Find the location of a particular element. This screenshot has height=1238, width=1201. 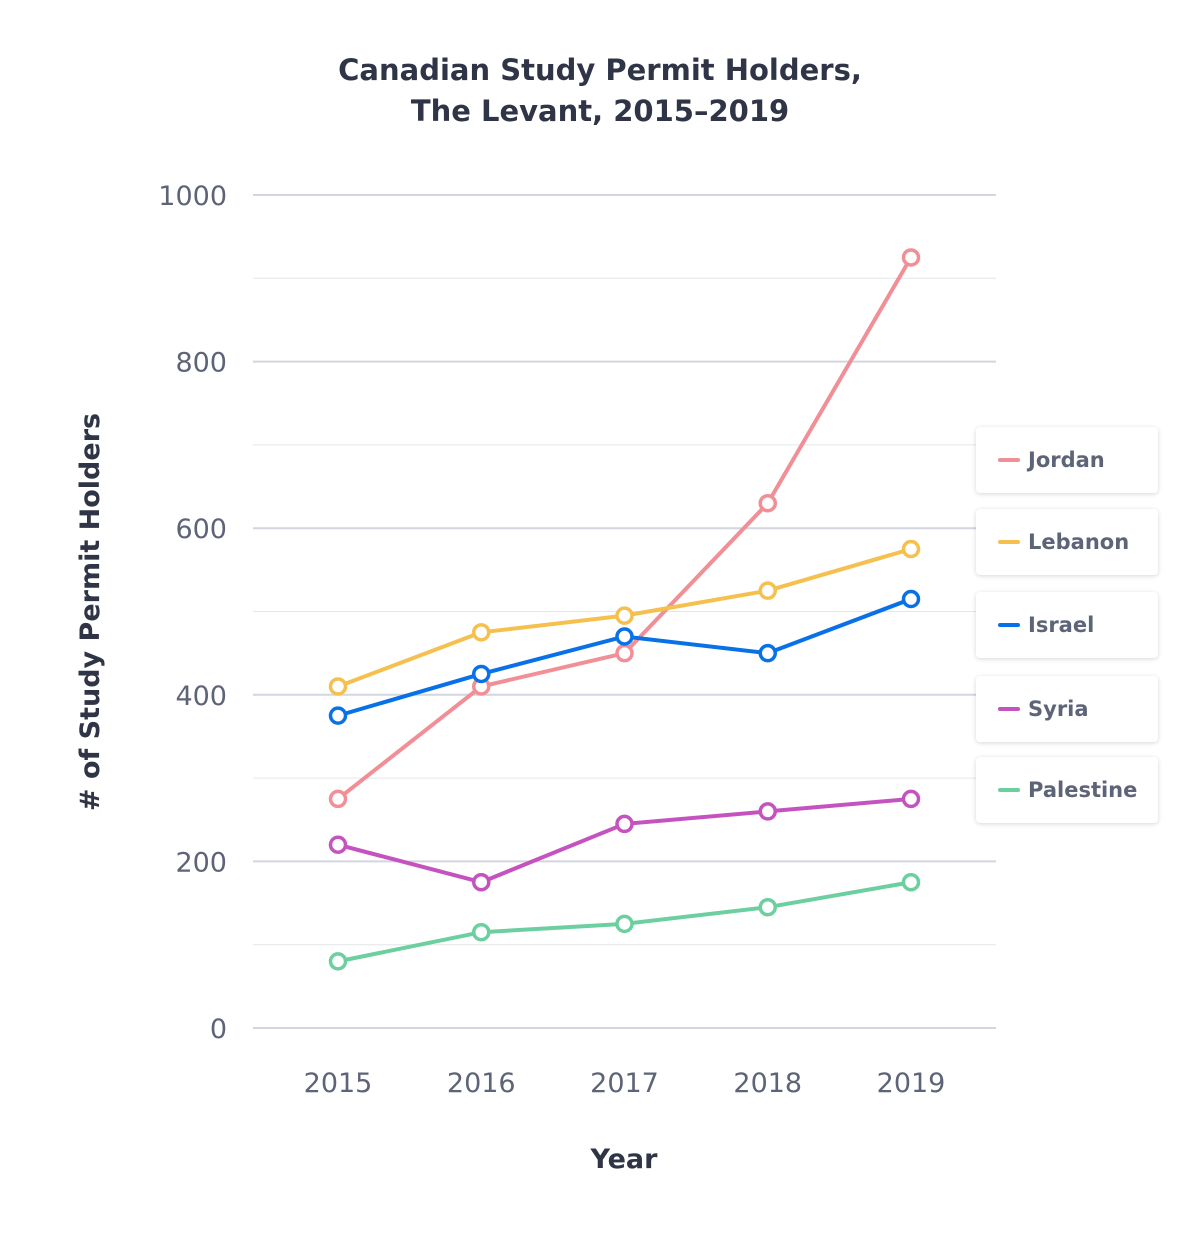

legend-item-syria: Syria is located at coordinates (1067, 709).